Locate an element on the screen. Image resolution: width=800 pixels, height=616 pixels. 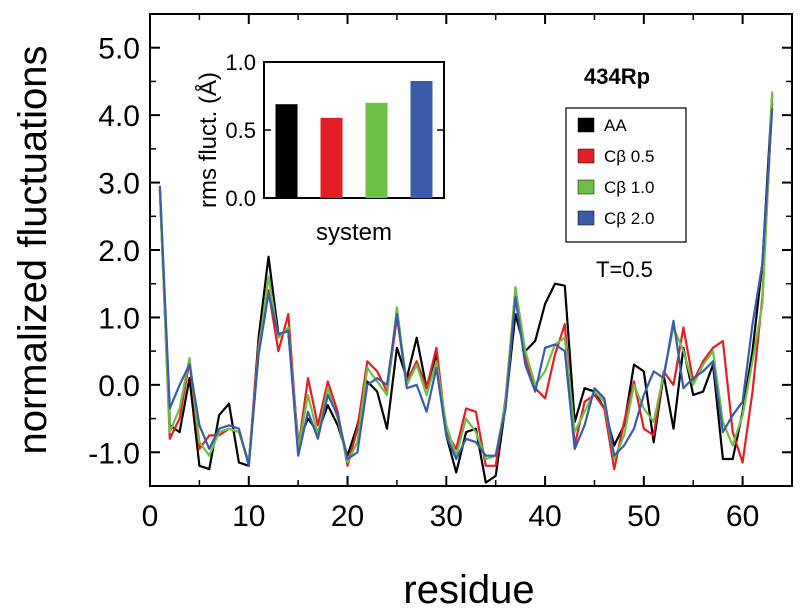
inset-bar-aa is located at coordinates (286, 151).